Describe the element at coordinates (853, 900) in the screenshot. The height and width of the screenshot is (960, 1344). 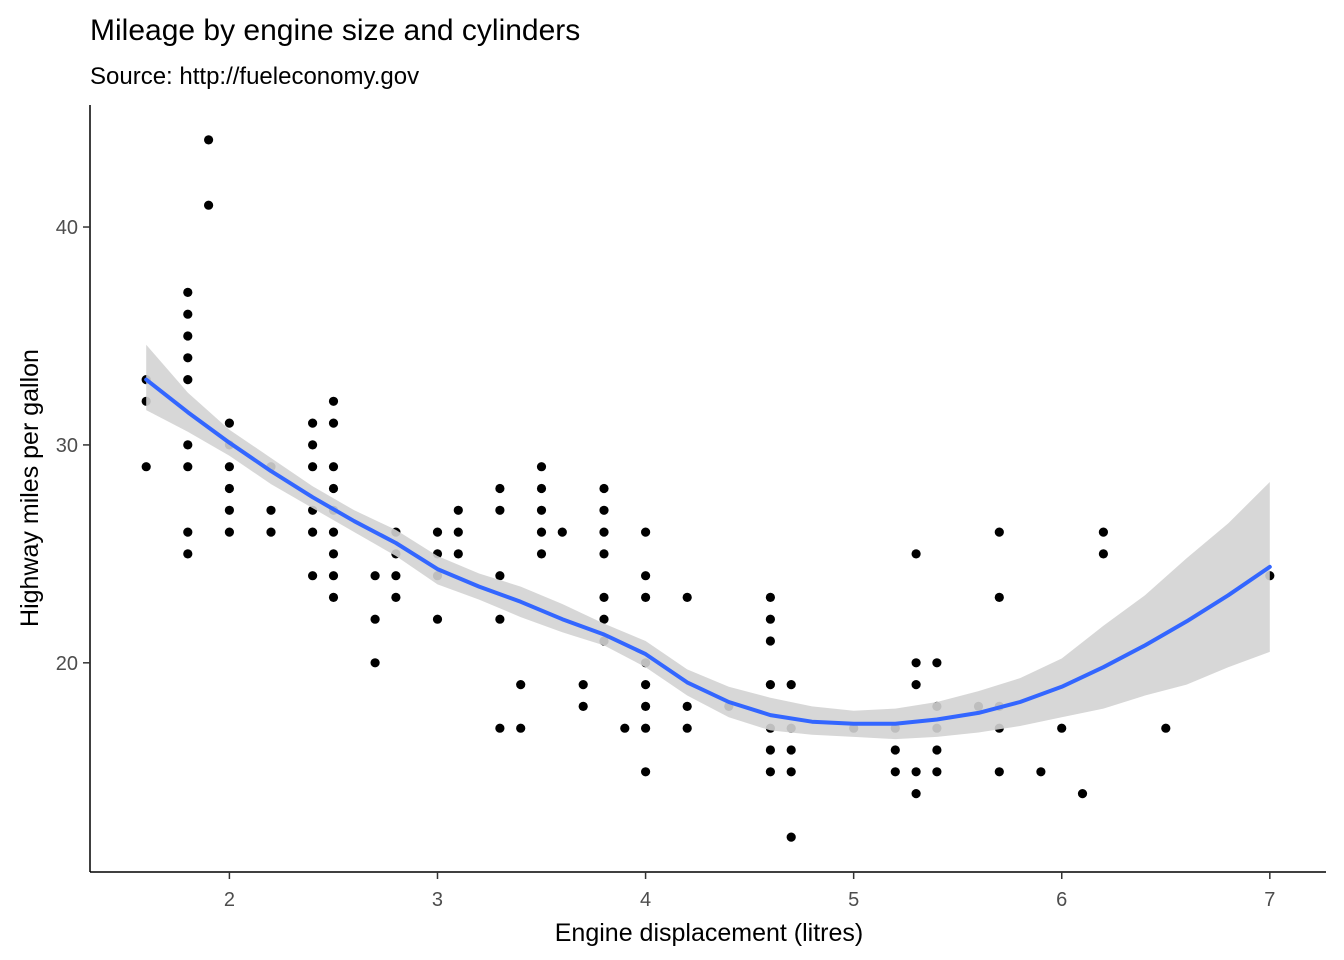
I see `x-tick-label: 5` at that location.